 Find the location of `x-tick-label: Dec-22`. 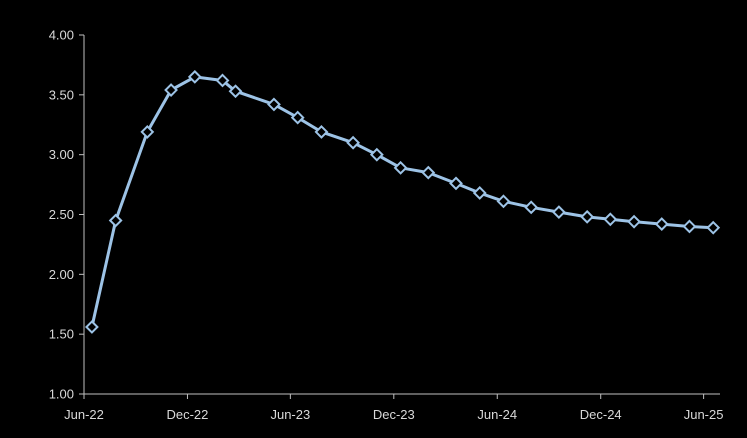

x-tick-label: Dec-22 is located at coordinates (187, 414).